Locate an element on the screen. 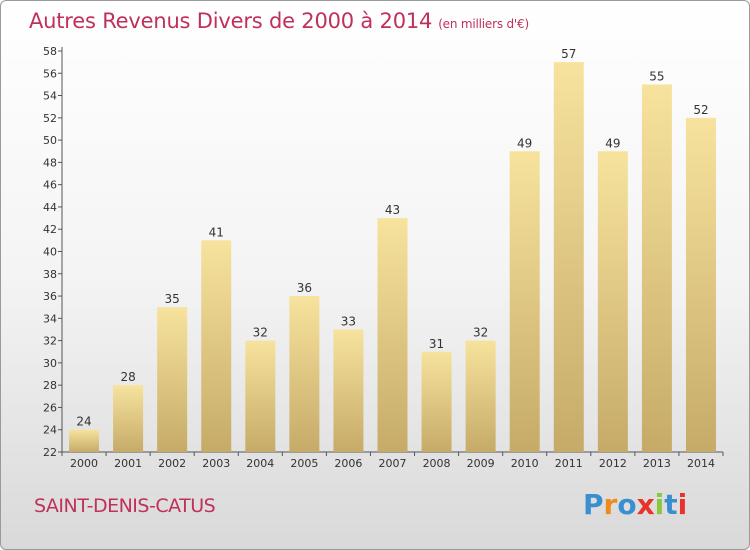  logo-letter: t is located at coordinates (671, 504).